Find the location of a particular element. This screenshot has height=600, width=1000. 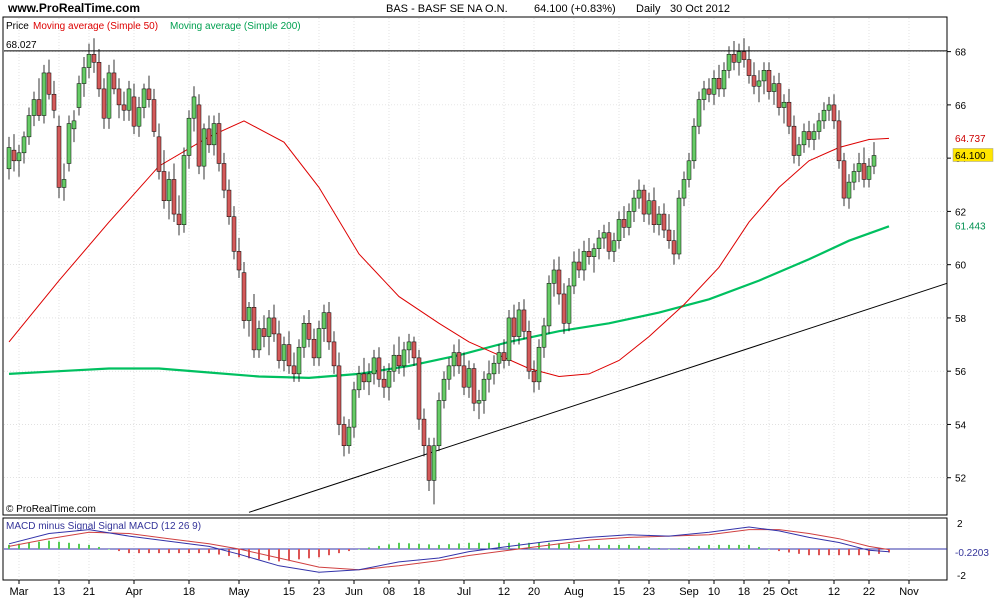

x-tick-label: 22 is located at coordinates (869, 592).